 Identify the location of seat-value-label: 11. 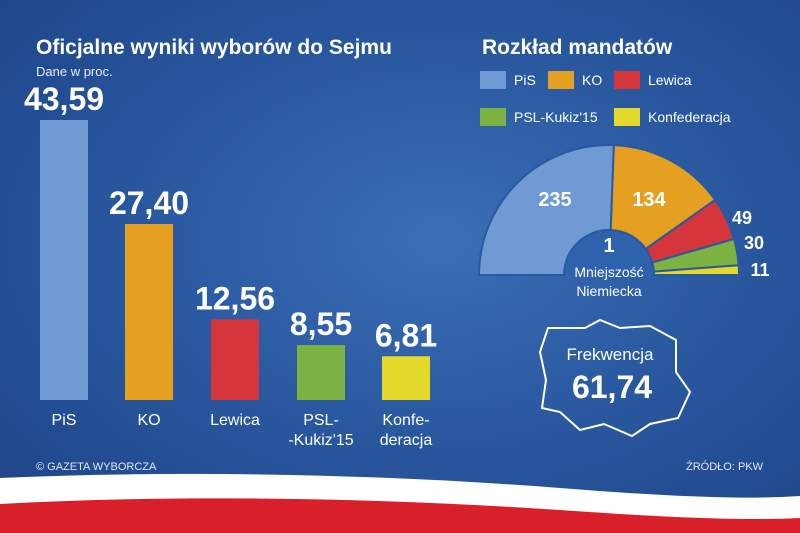
(759, 270).